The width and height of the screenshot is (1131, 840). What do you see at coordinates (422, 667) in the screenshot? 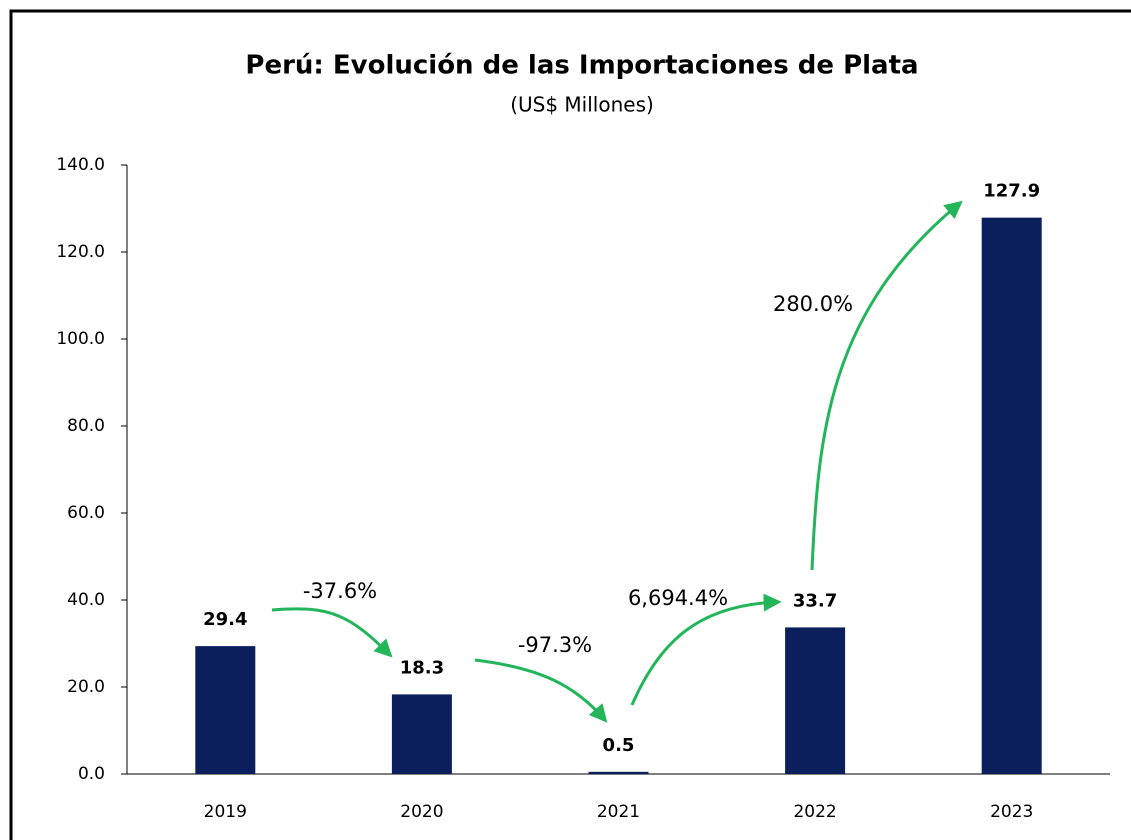
I see `value-label: 18.3` at bounding box center [422, 667].